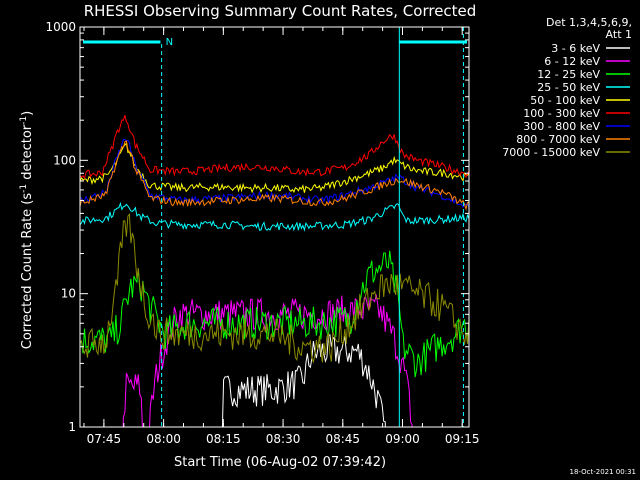 The width and height of the screenshot is (640, 480). Describe the element at coordinates (27, 230) in the screenshot. I see `y-axis-label: Corrected Count Rate (s-1 detector-1)` at that location.